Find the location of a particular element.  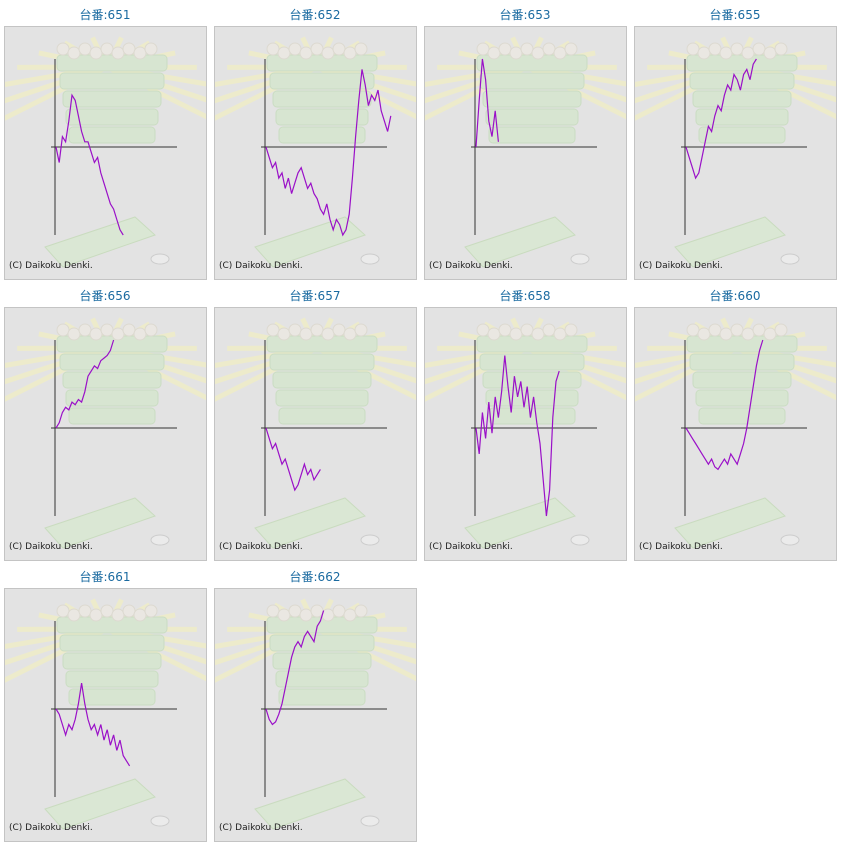

chart-title: 台番:651 is located at coordinates (105, 15).